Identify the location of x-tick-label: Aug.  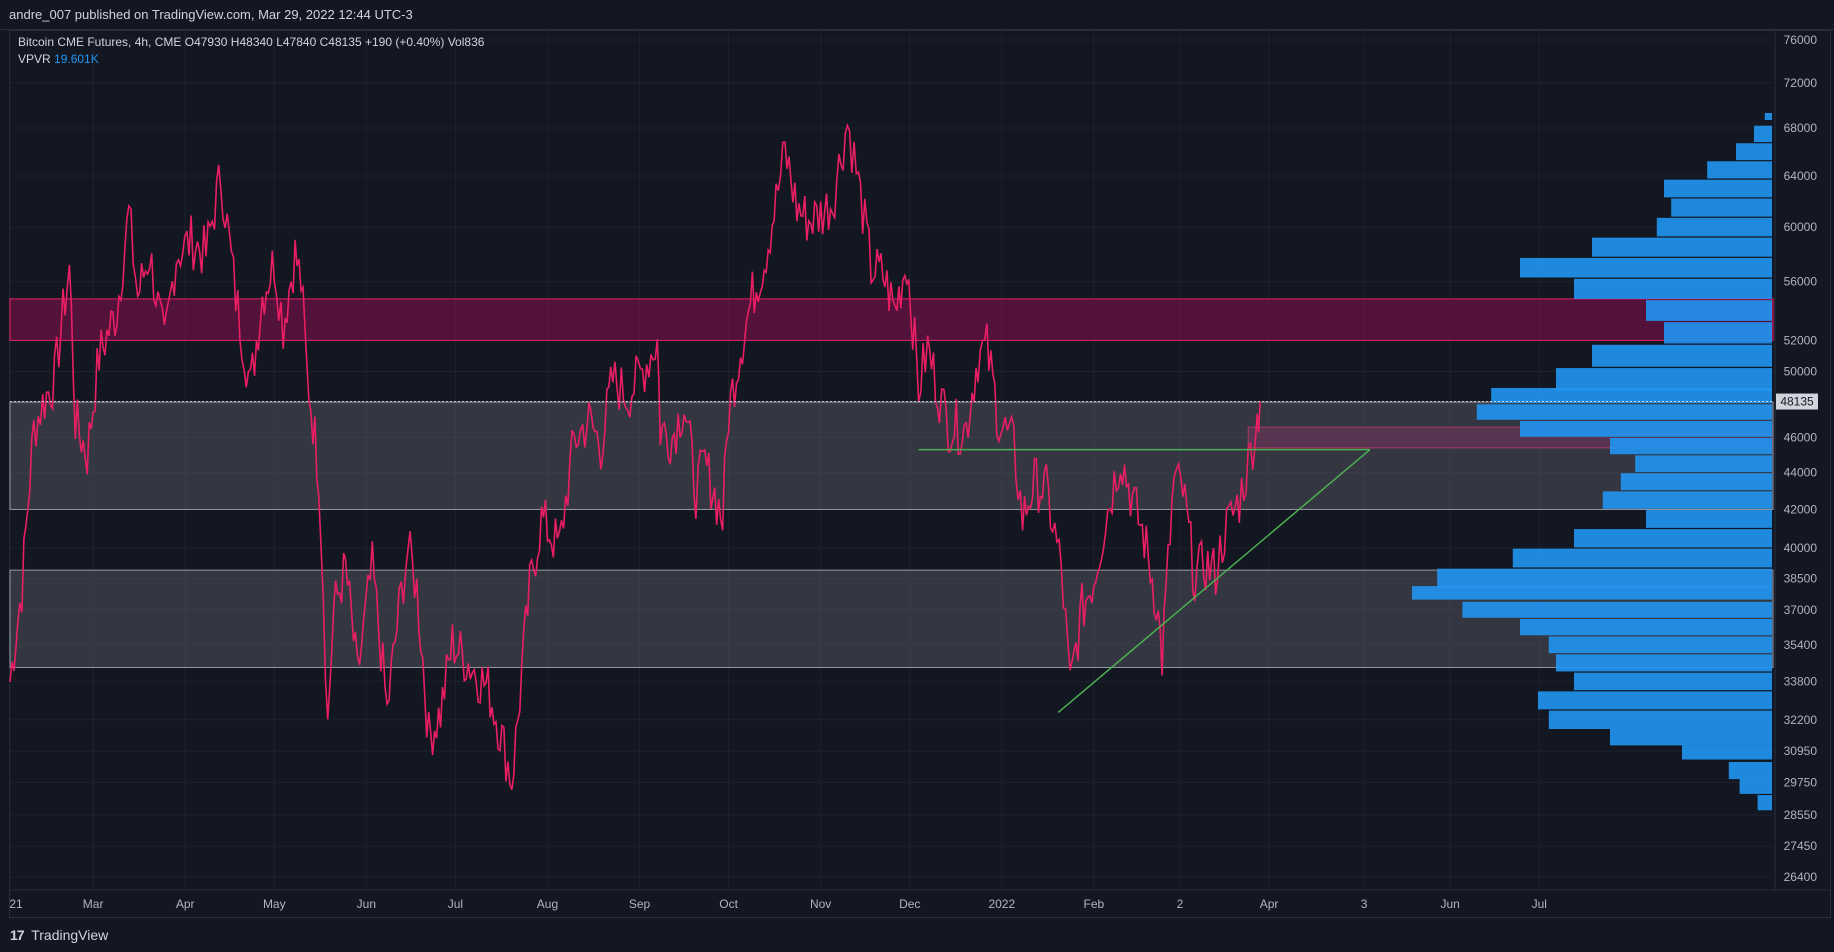
(547, 904).